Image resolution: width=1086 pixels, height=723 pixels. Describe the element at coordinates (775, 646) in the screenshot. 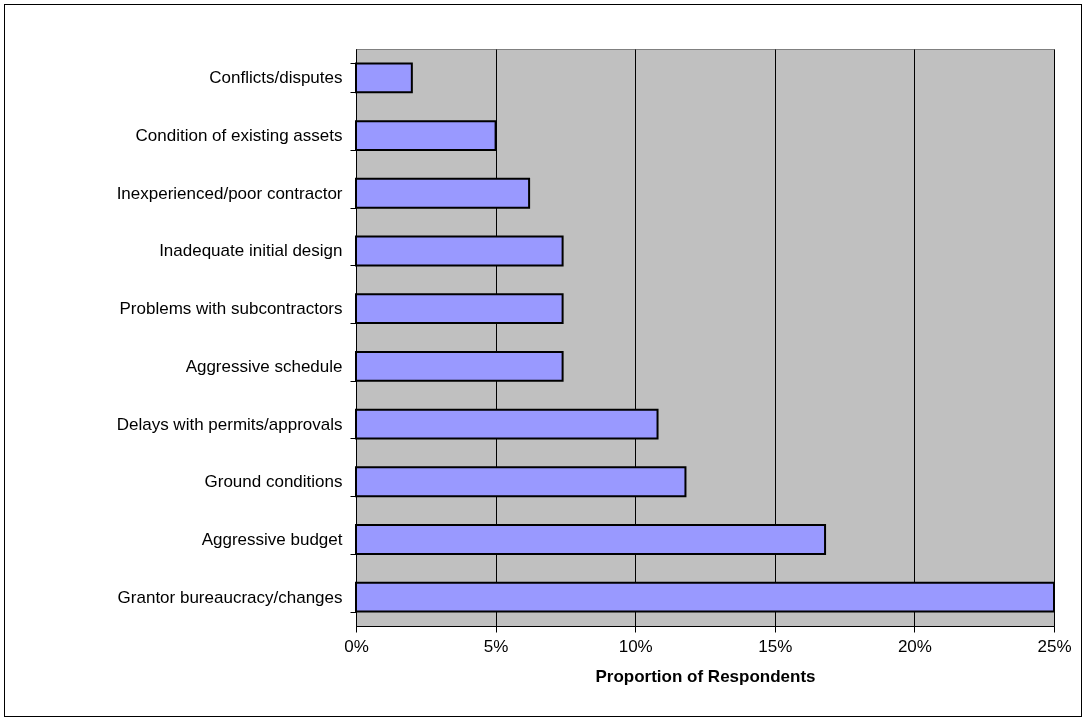

I see `x-tick-label: 15%` at that location.